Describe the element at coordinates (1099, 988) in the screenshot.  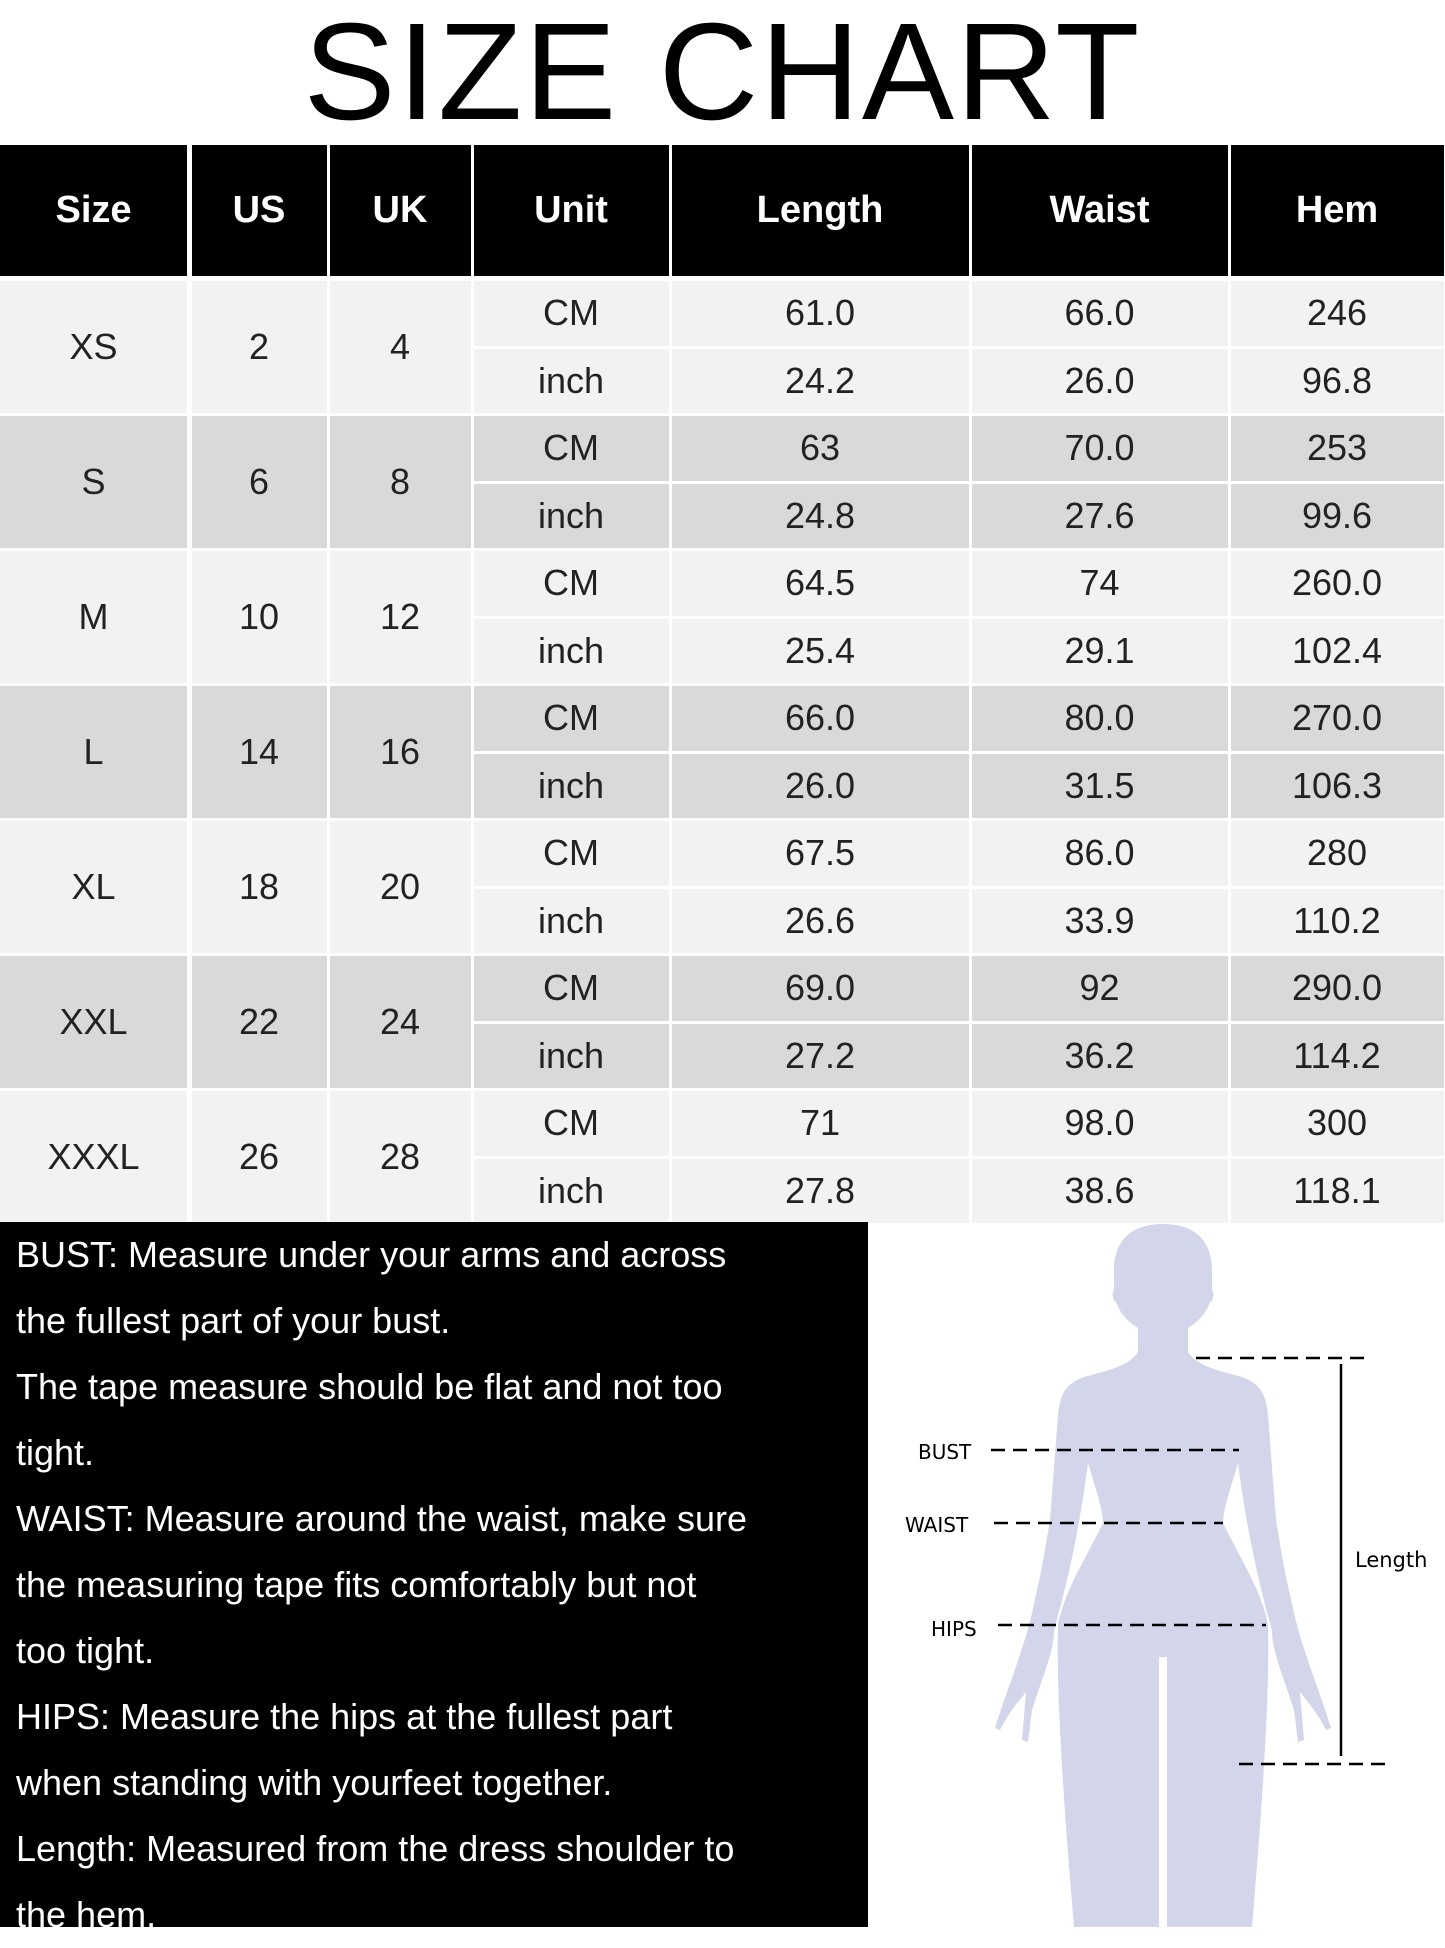
I see `waist-cm-cell: 92` at that location.